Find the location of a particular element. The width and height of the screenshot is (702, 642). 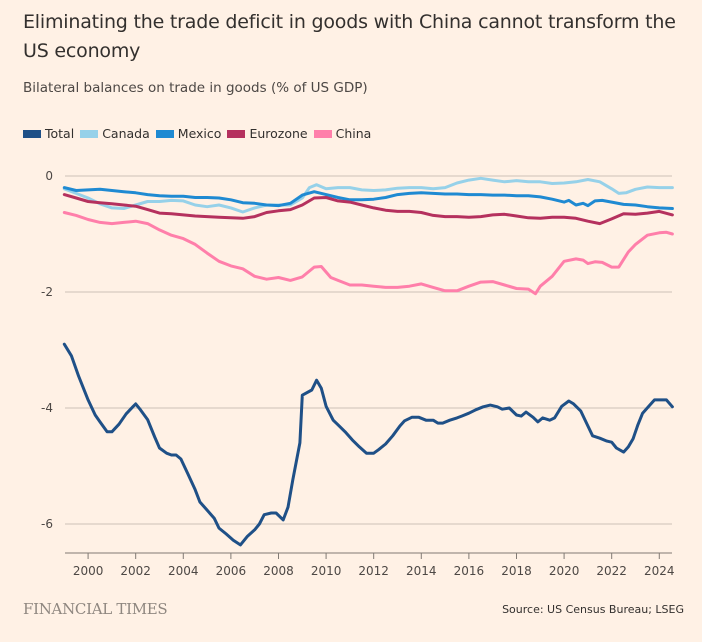

legend-item-china: China is located at coordinates (342, 133).